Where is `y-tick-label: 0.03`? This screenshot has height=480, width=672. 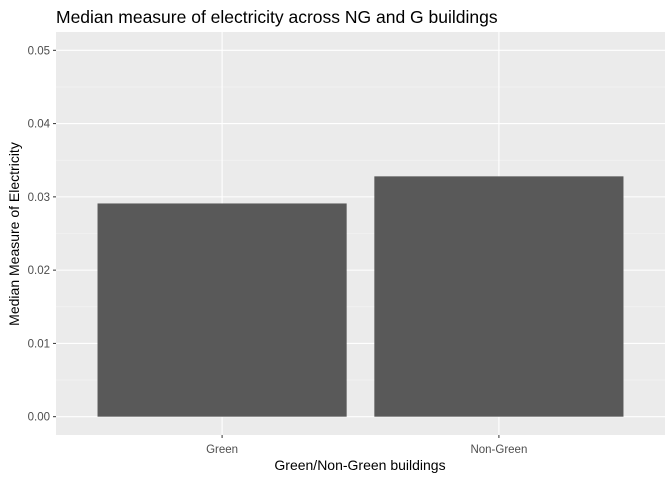
y-tick-label: 0.03 is located at coordinates (39, 198).